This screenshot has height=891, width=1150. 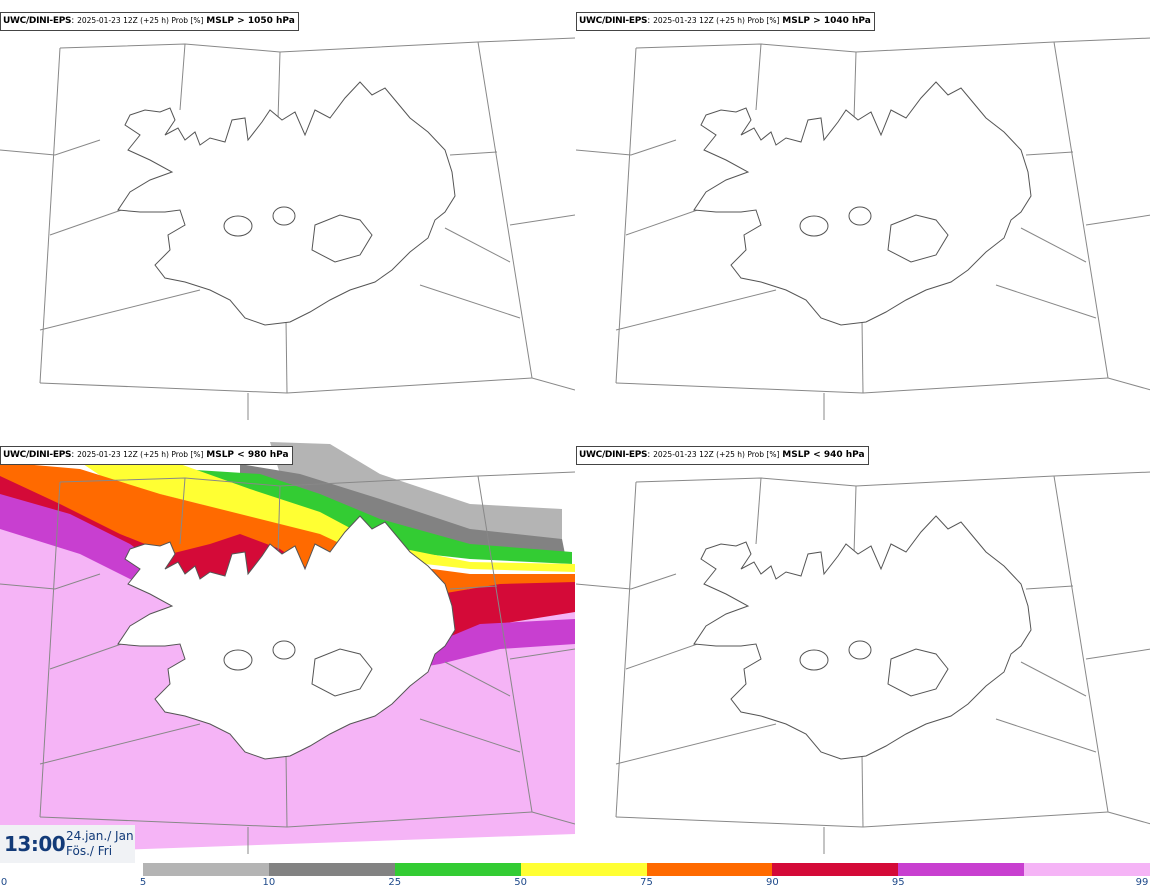 What do you see at coordinates (250, 21) in the screenshot?
I see `variable-name: MSLP > 1050 hPa` at bounding box center [250, 21].